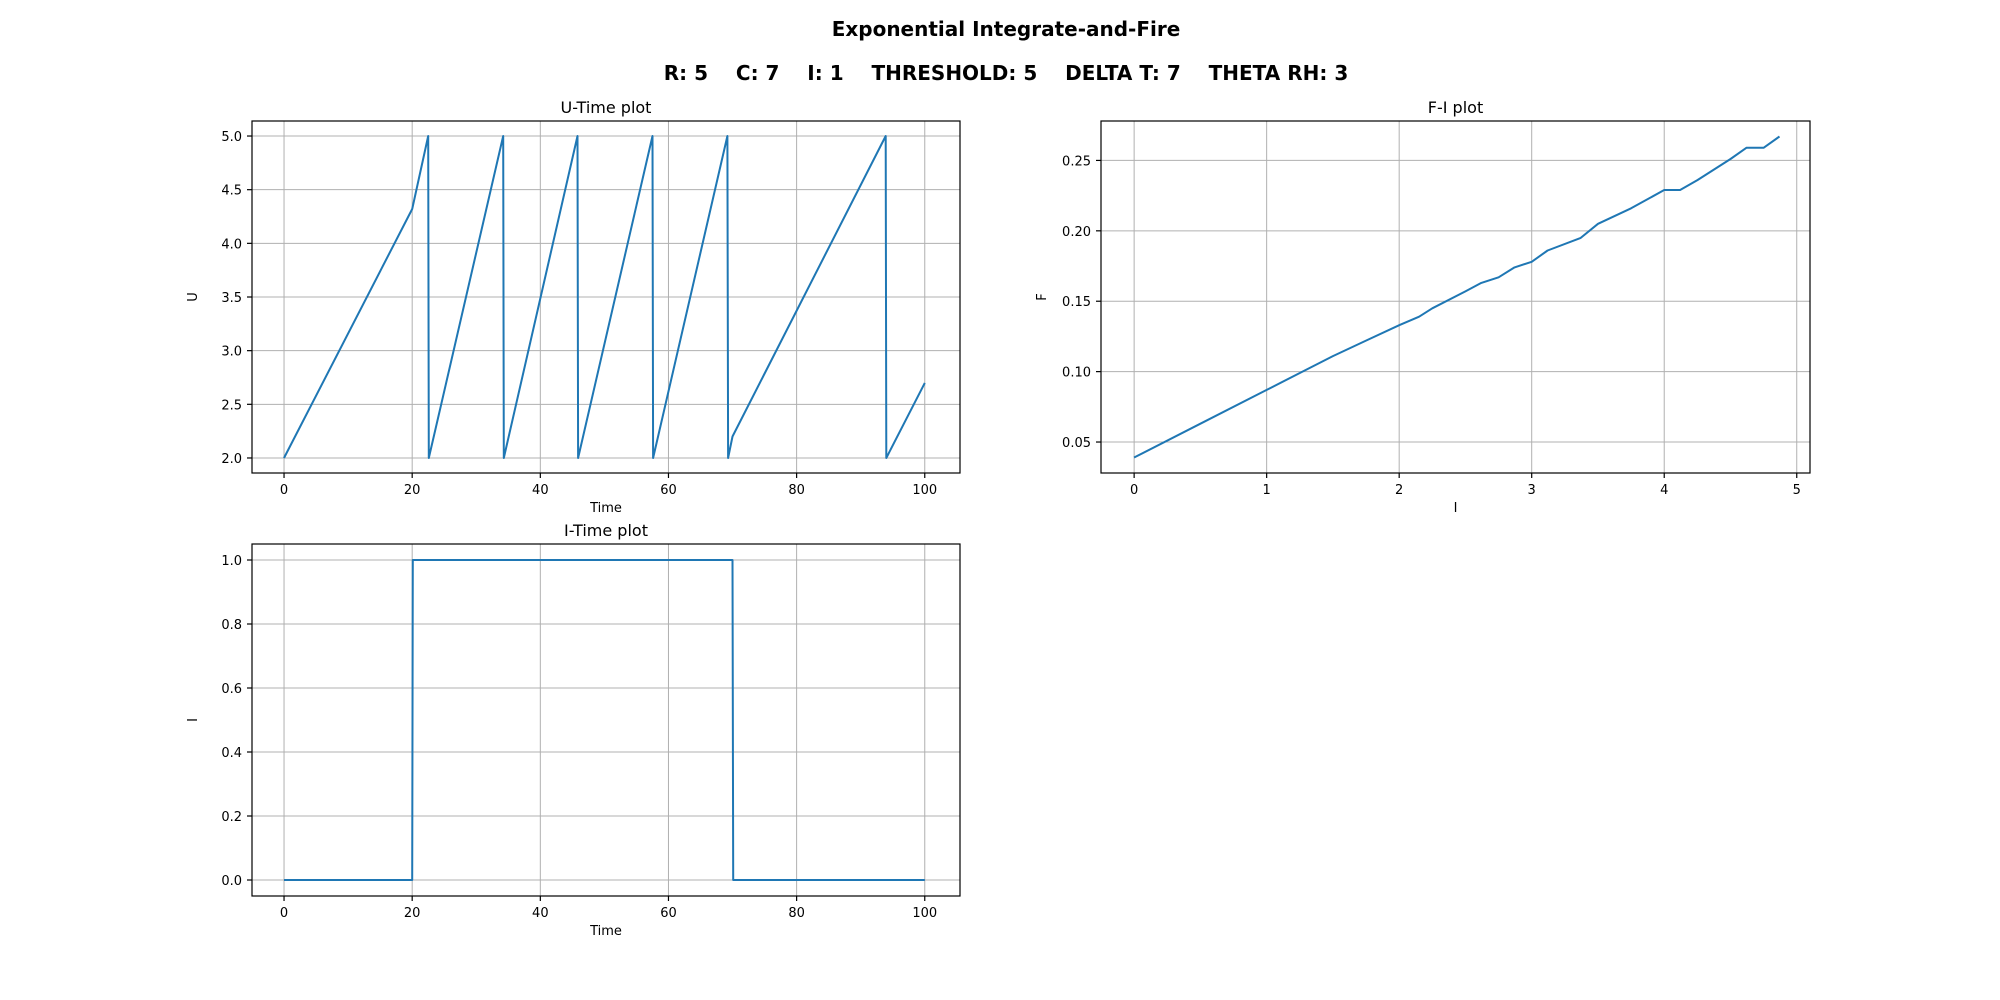  I want to click on y-tick-label: 5.0, so click(231, 137).